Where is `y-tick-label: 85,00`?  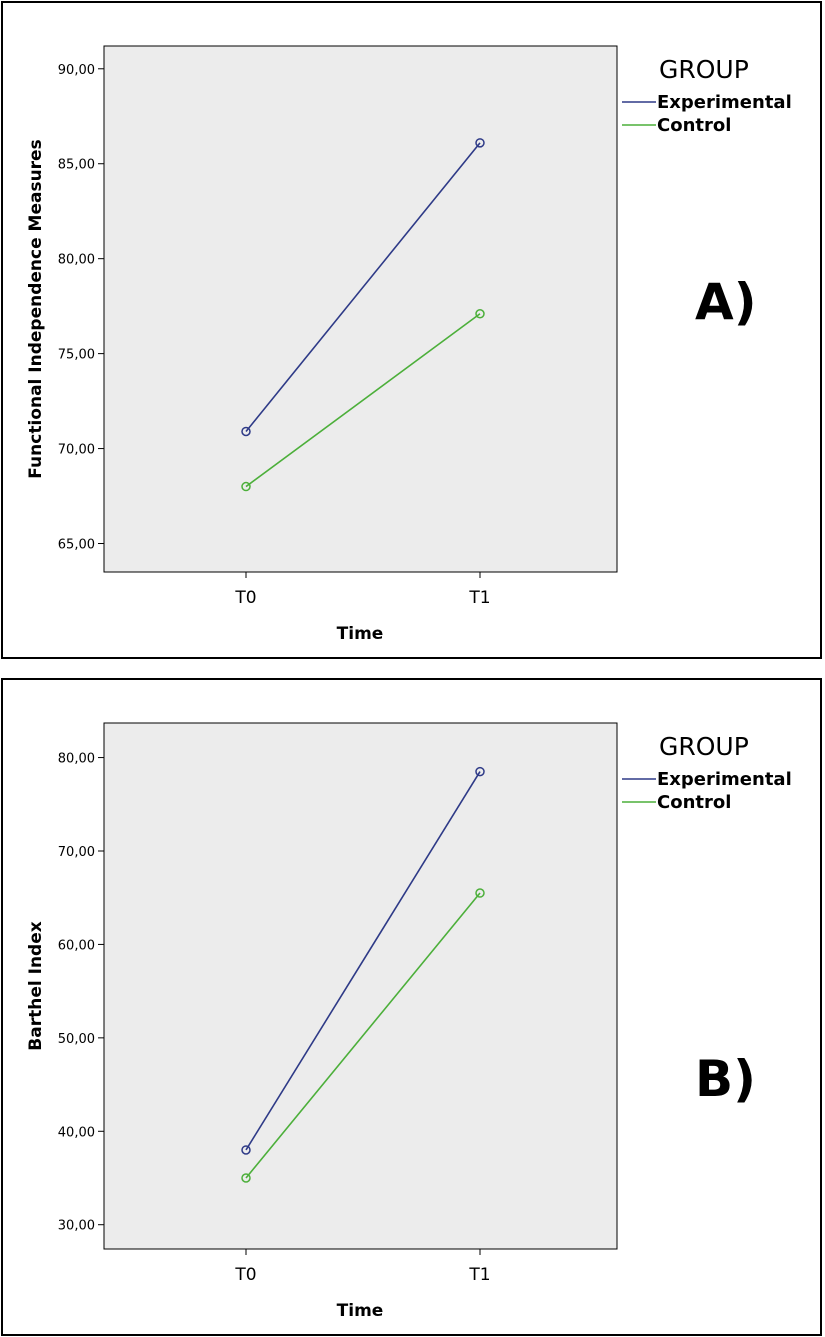
y-tick-label: 85,00 is located at coordinates (76, 165).